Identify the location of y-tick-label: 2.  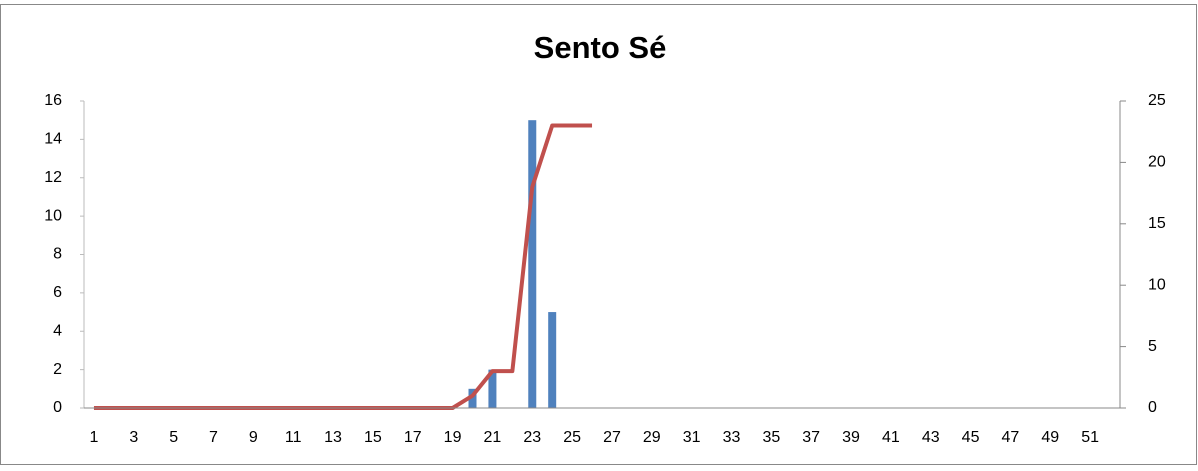
(57, 369).